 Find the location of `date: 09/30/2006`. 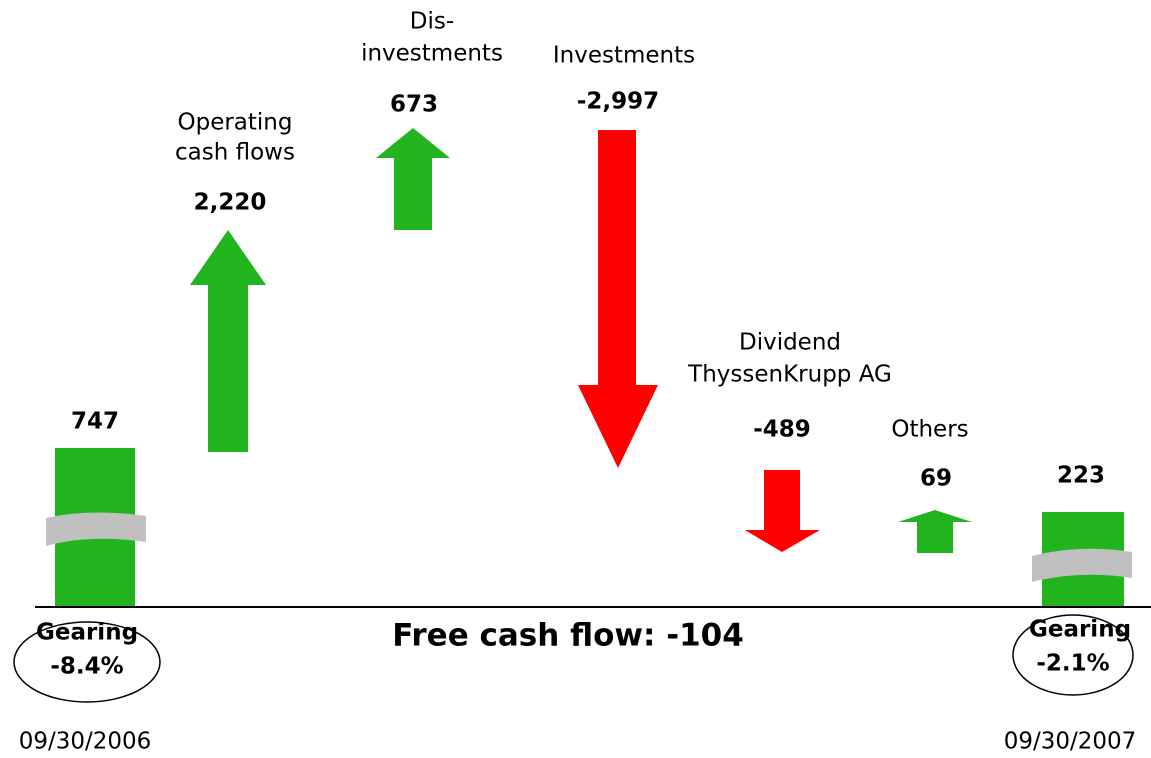

date: 09/30/2006 is located at coordinates (85, 742).